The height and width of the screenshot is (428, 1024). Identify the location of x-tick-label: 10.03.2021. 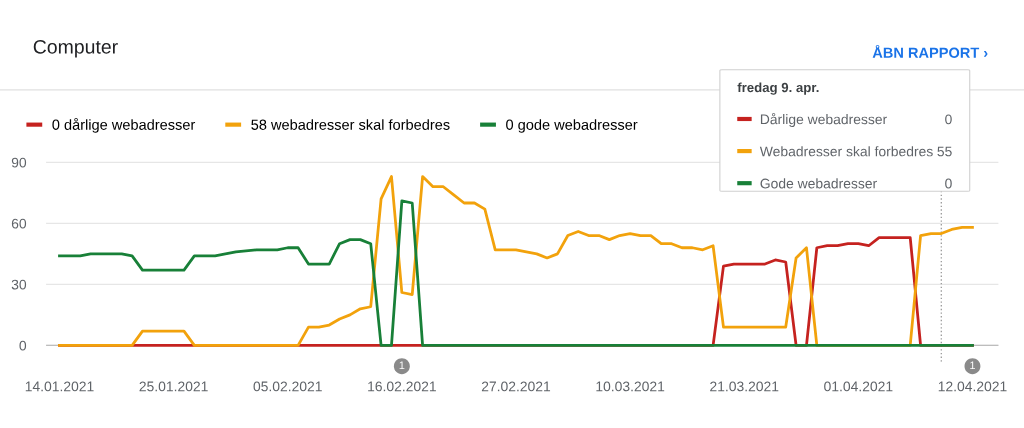
(630, 386).